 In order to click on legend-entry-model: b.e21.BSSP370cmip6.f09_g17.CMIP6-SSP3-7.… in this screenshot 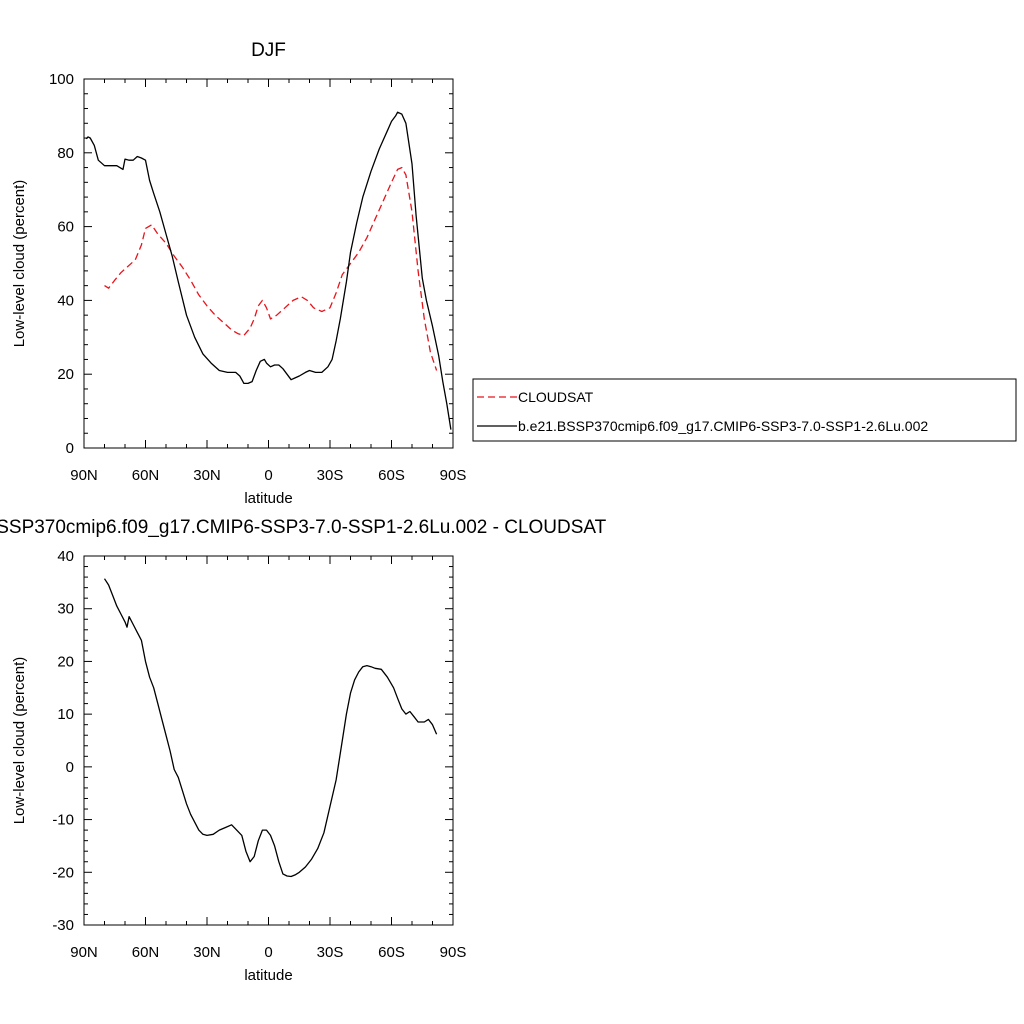, I will do `click(723, 426)`.